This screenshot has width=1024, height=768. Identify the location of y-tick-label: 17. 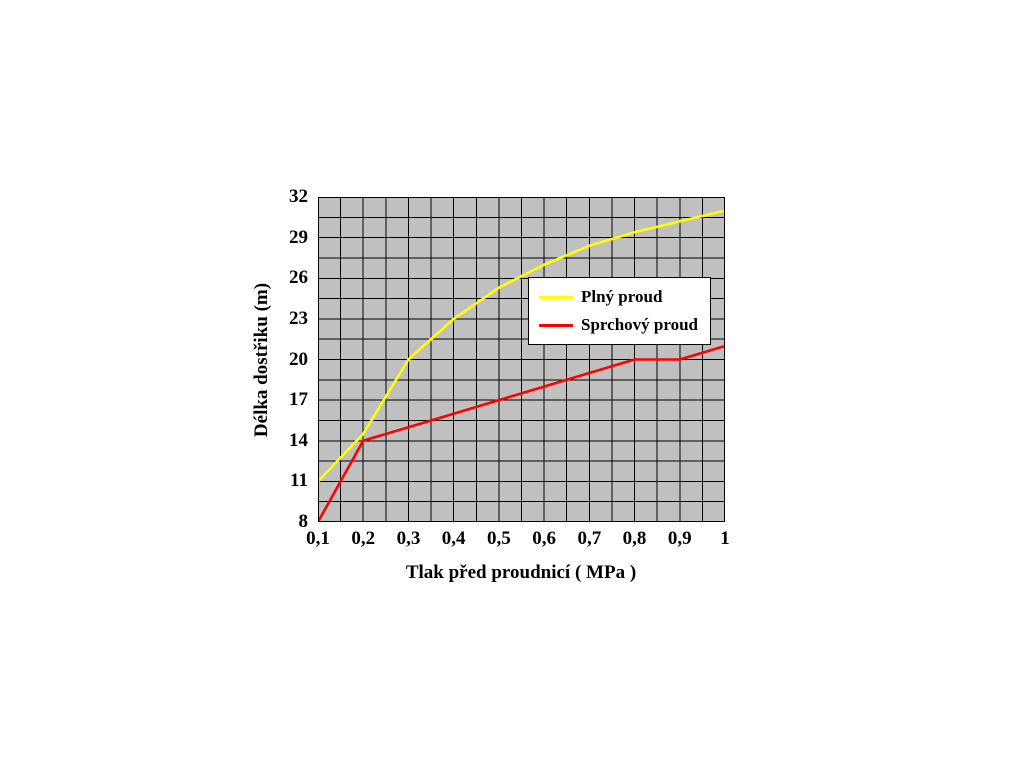
(298, 400).